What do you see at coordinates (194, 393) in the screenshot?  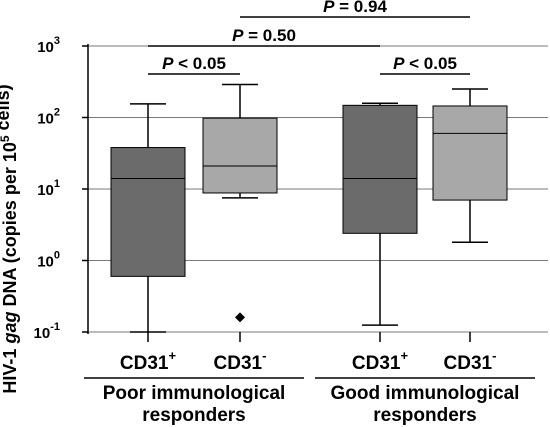 I see `group-label-line1: Poor immunological` at bounding box center [194, 393].